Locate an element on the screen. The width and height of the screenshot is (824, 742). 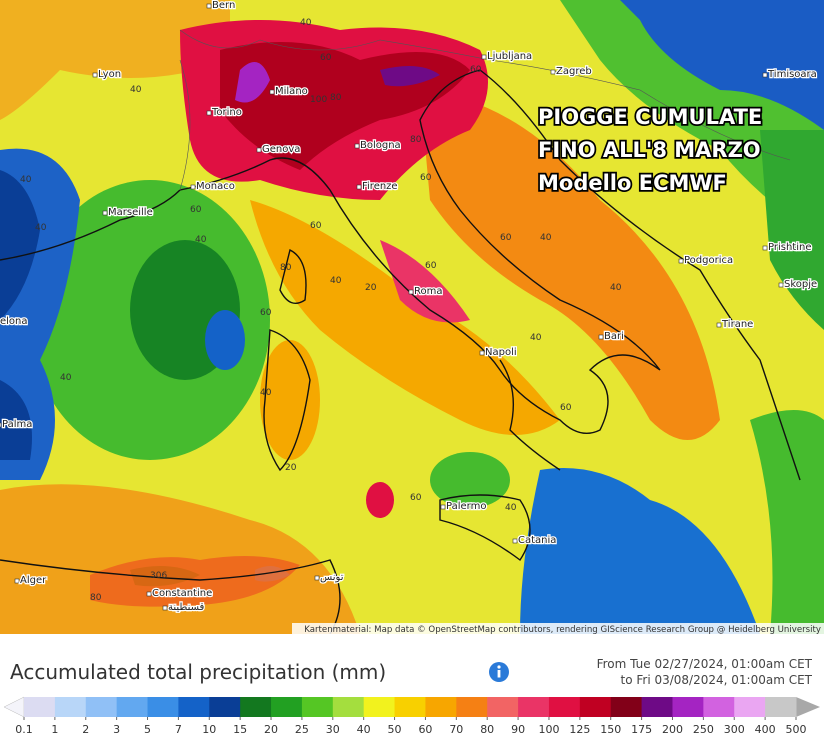
city-label: Tirane is located at coordinates (737, 324).